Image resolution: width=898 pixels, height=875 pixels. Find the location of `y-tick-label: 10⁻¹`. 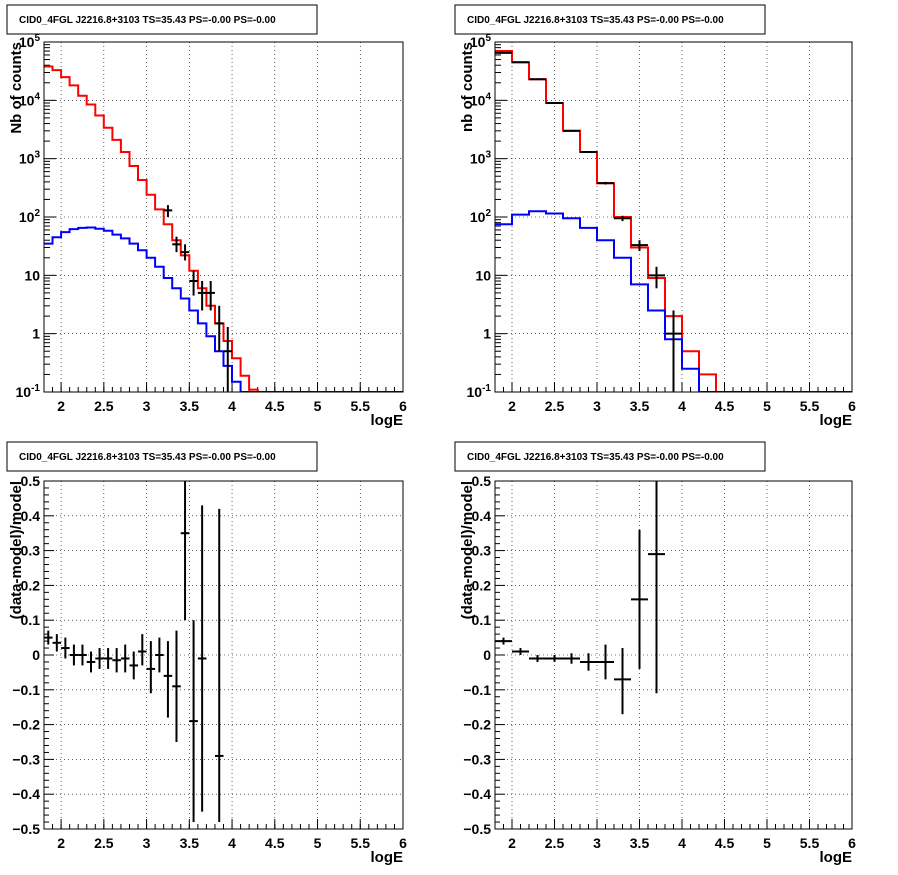

y-tick-label: 10⁻¹ is located at coordinates (479, 391).